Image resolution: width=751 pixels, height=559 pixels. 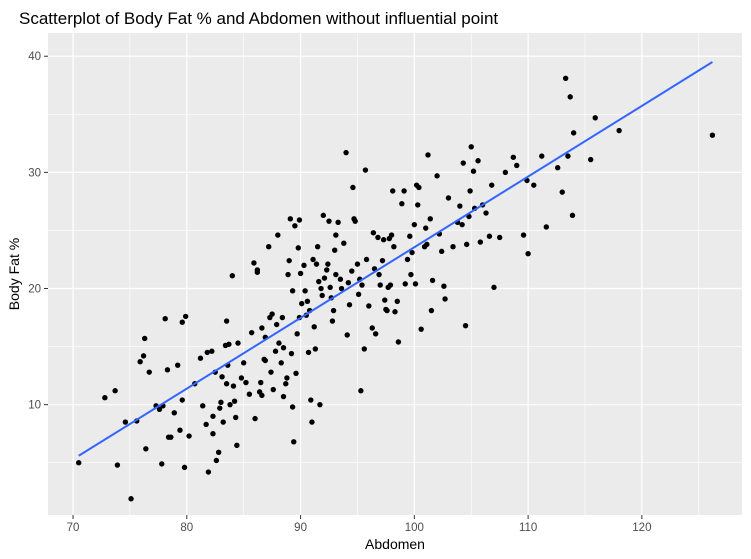 What do you see at coordinates (14, 274) in the screenshot?
I see `y-axis-title: Body Fat %` at bounding box center [14, 274].